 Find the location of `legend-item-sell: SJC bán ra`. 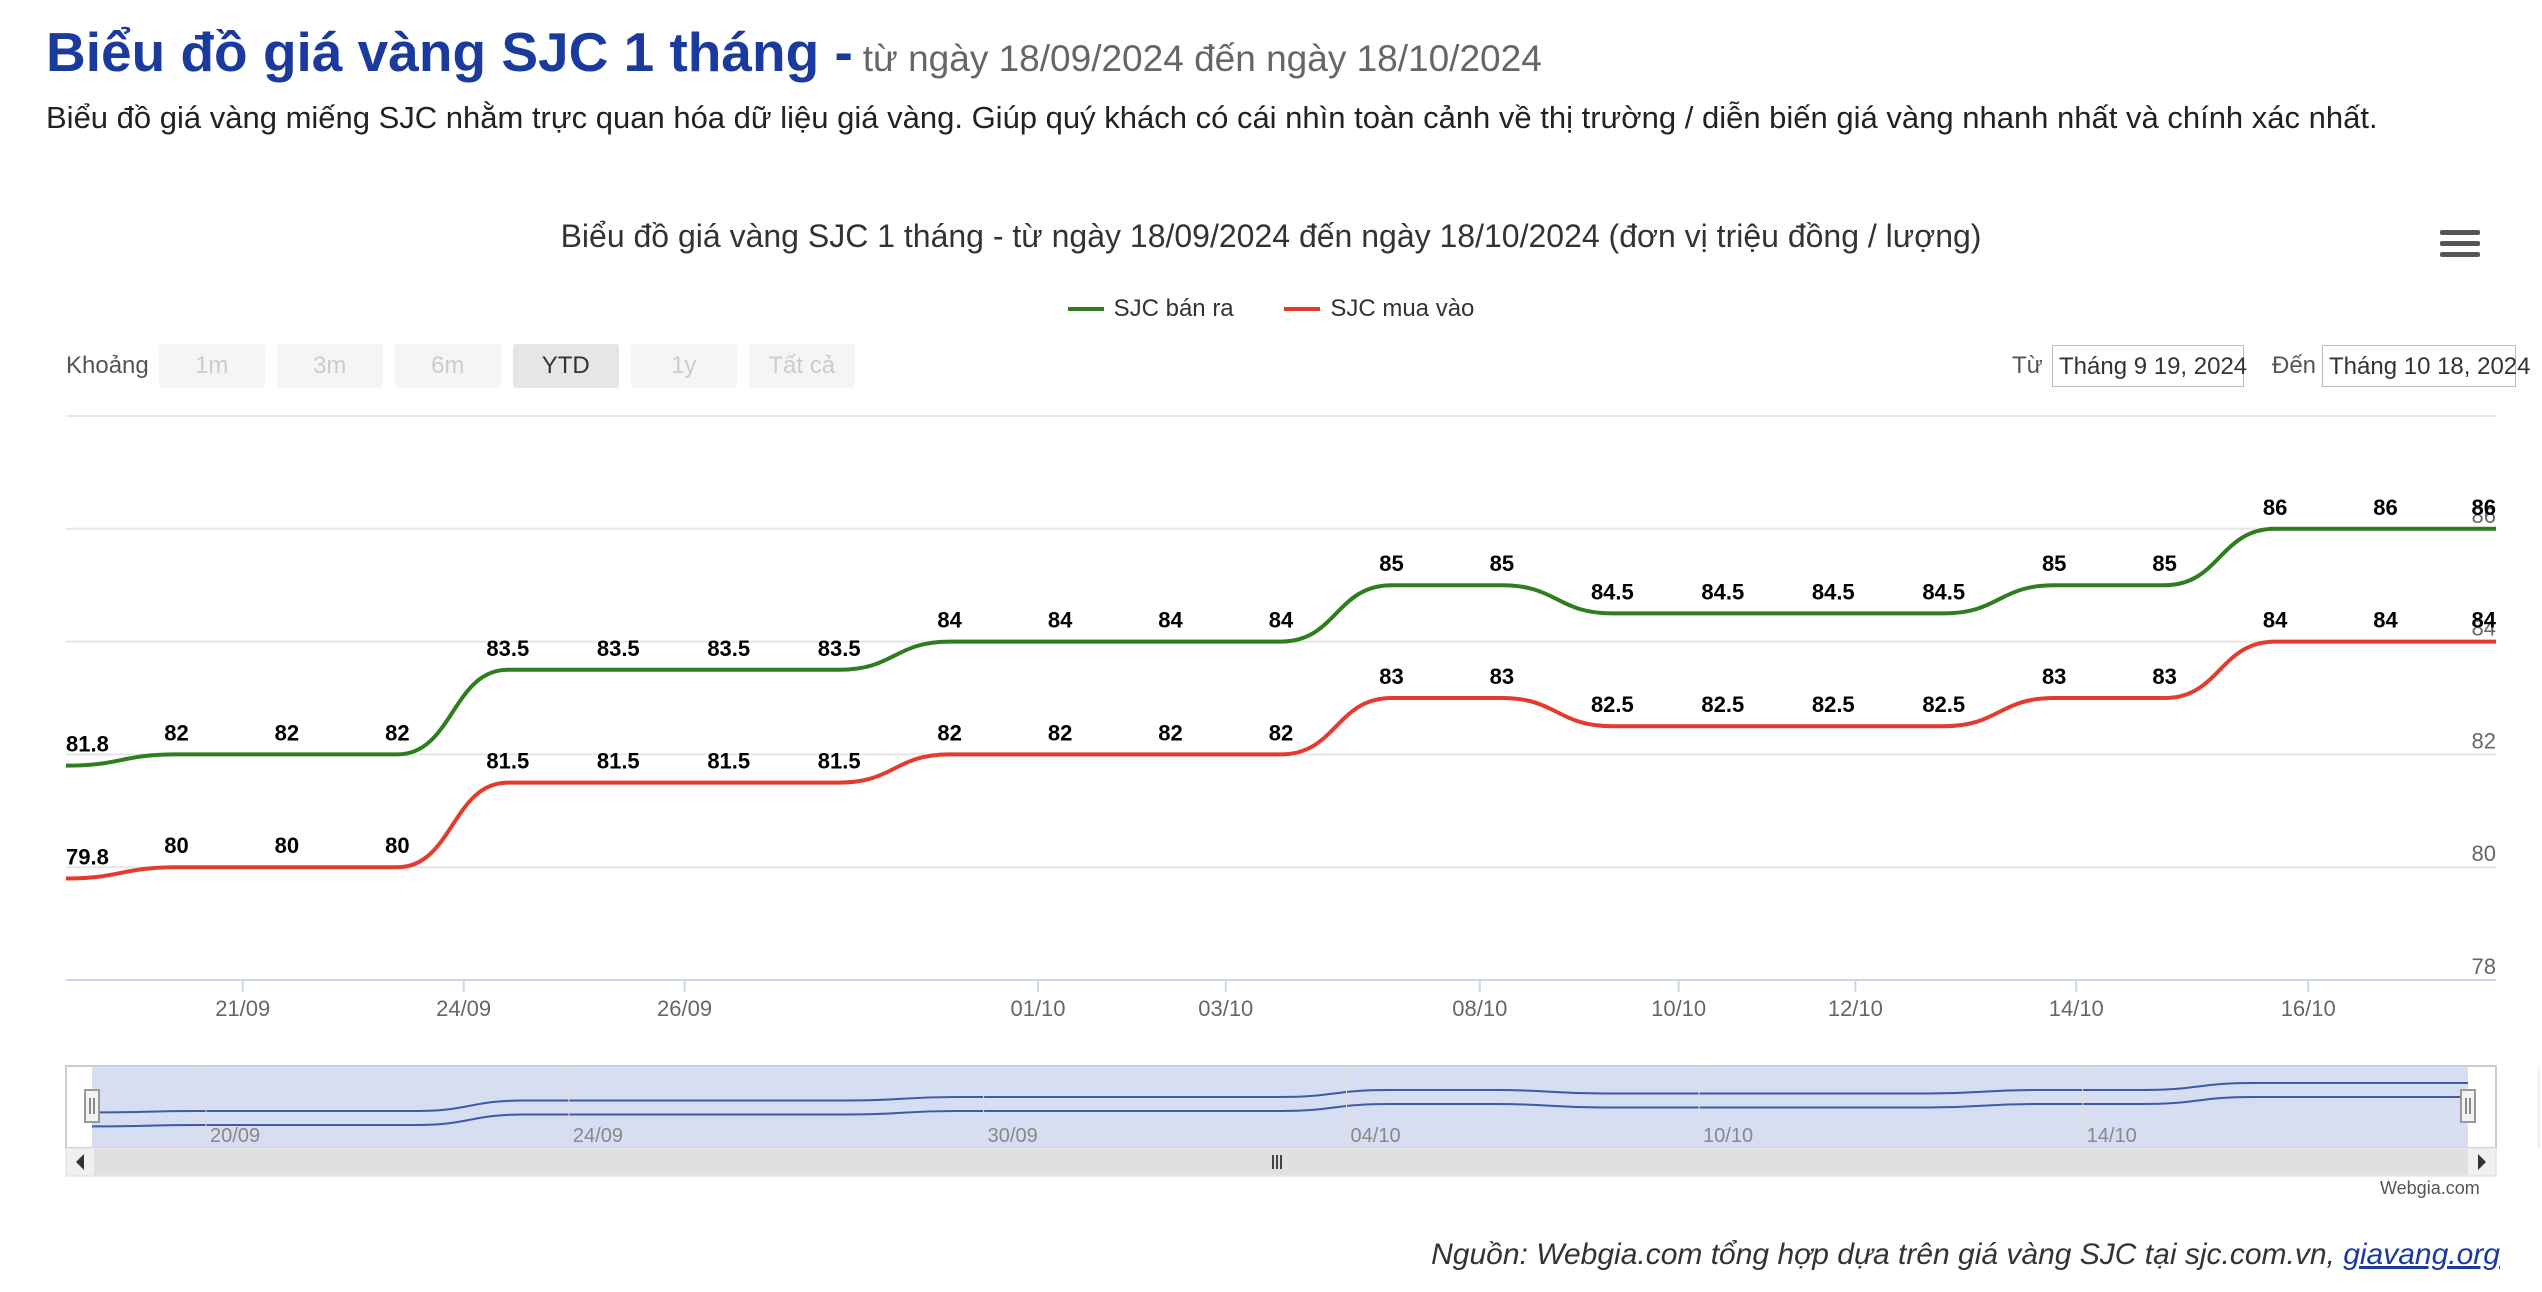

legend-item-sell: SJC bán ra is located at coordinates (1150, 309).